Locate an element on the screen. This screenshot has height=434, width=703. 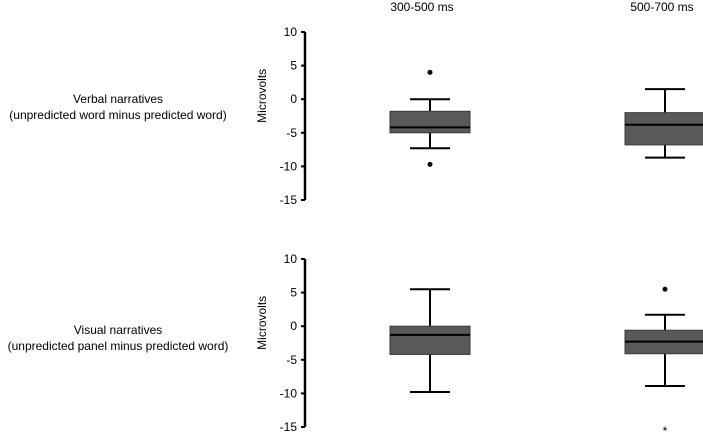
panel-2-box-1-iqr-box is located at coordinates (430, 340).